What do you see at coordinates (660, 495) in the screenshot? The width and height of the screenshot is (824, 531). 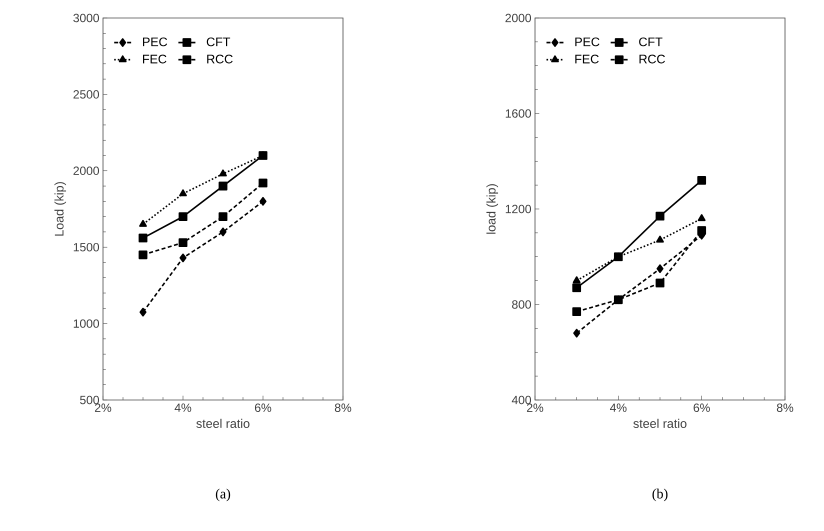 I see `text: (b)` at bounding box center [660, 495].